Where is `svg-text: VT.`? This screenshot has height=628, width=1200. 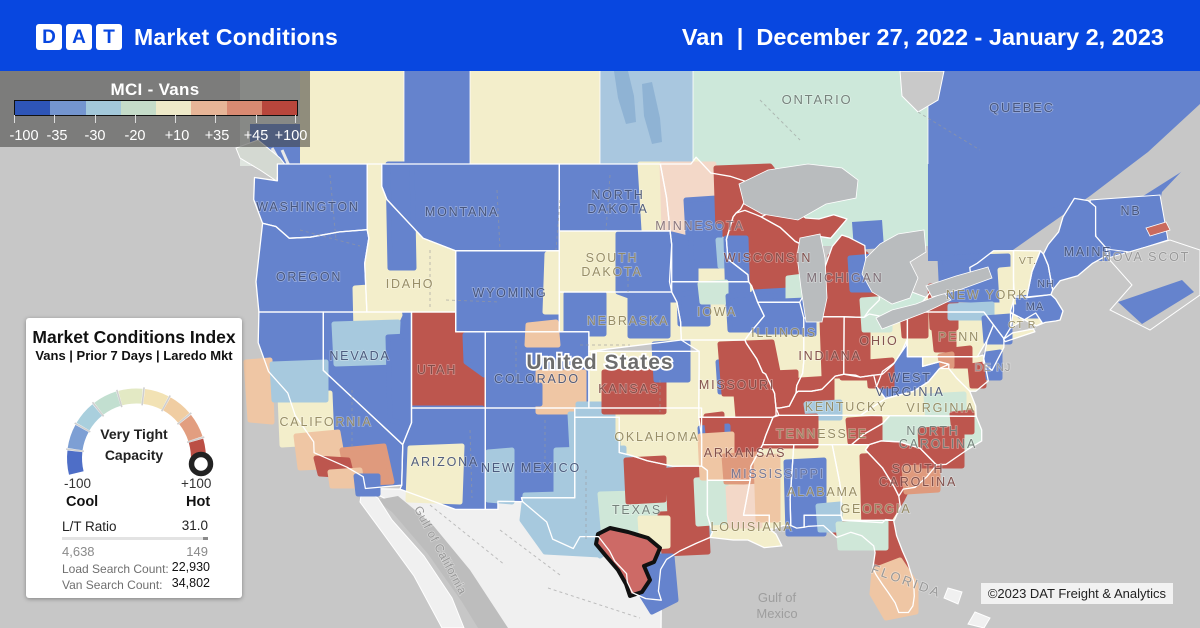
svg-text: VT. is located at coordinates (1028, 261).